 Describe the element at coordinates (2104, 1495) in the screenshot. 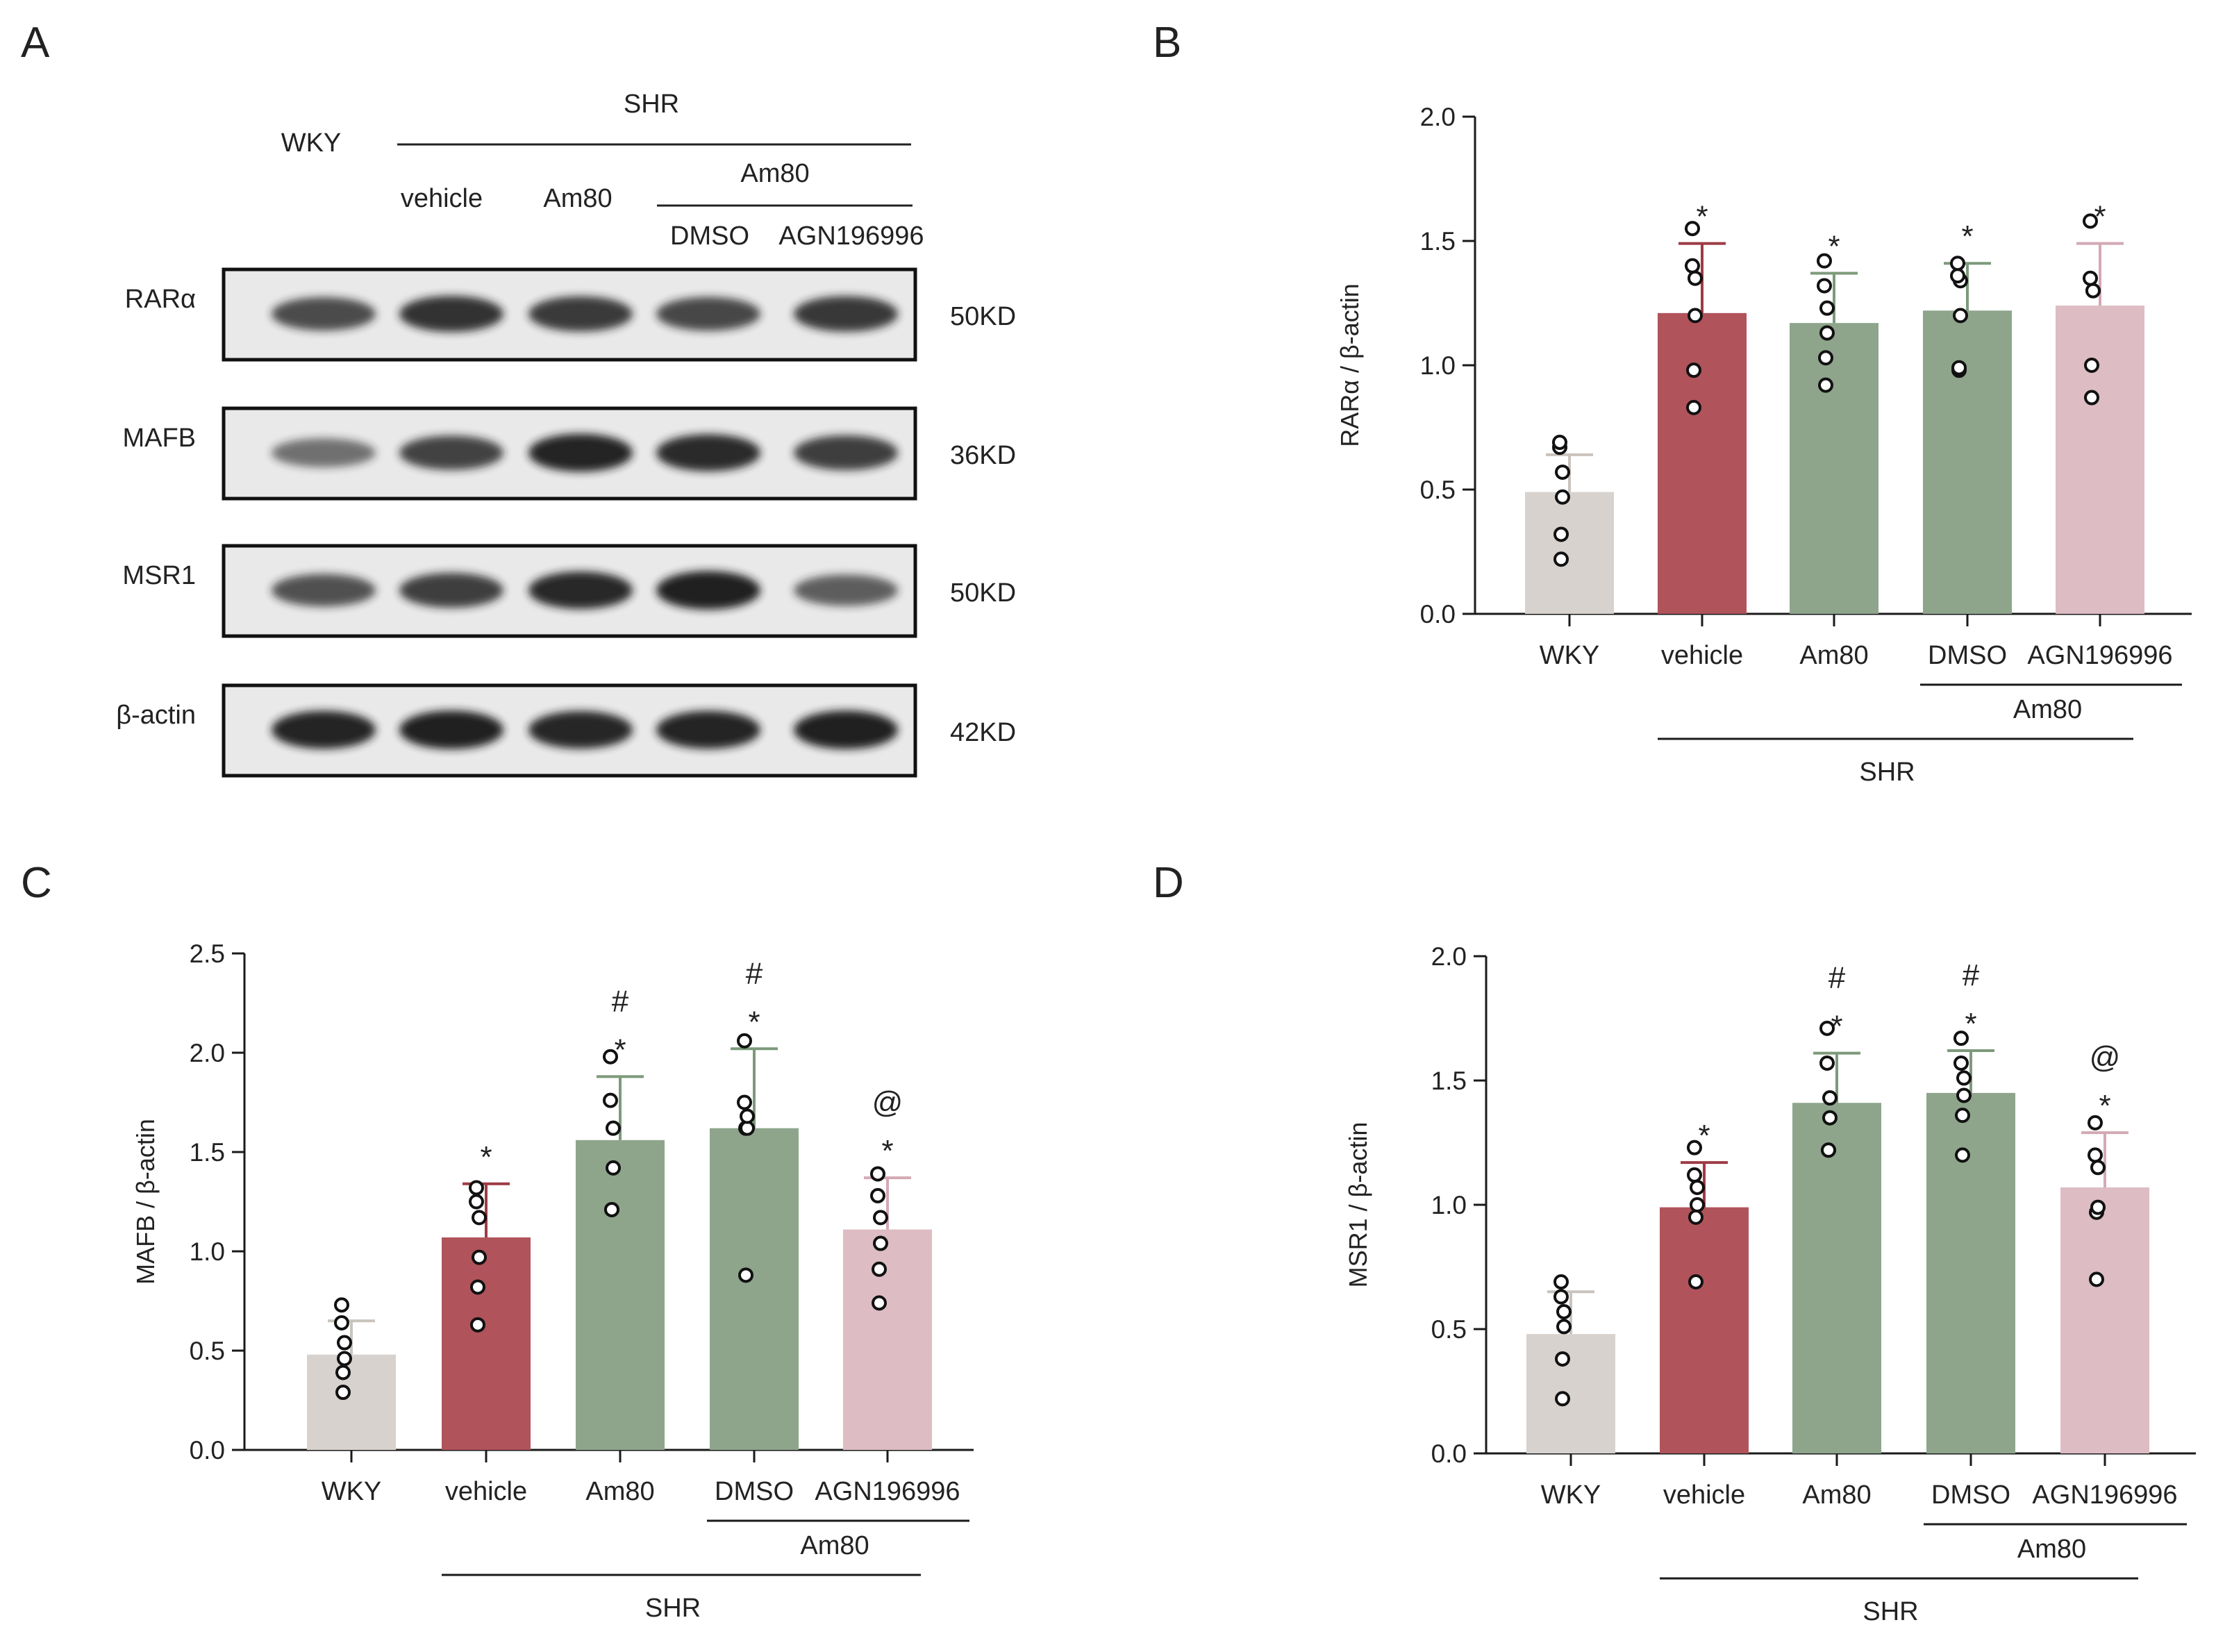

I see `category-label: AGN196996` at that location.